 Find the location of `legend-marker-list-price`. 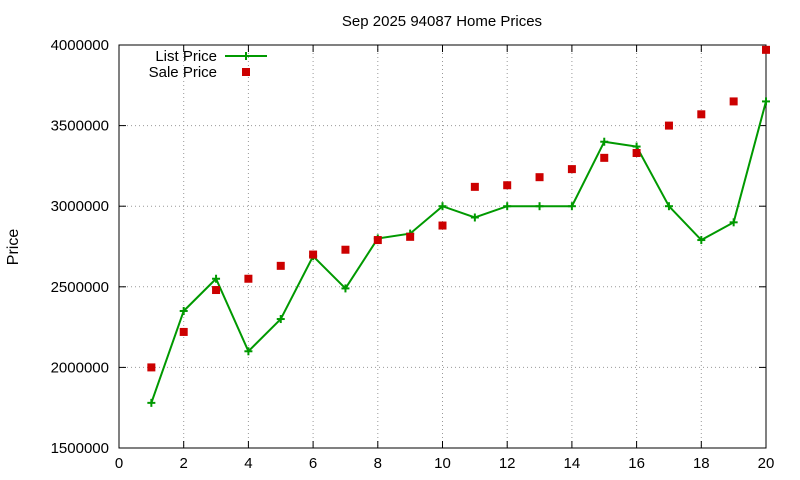

legend-marker-list-price is located at coordinates (246, 56).